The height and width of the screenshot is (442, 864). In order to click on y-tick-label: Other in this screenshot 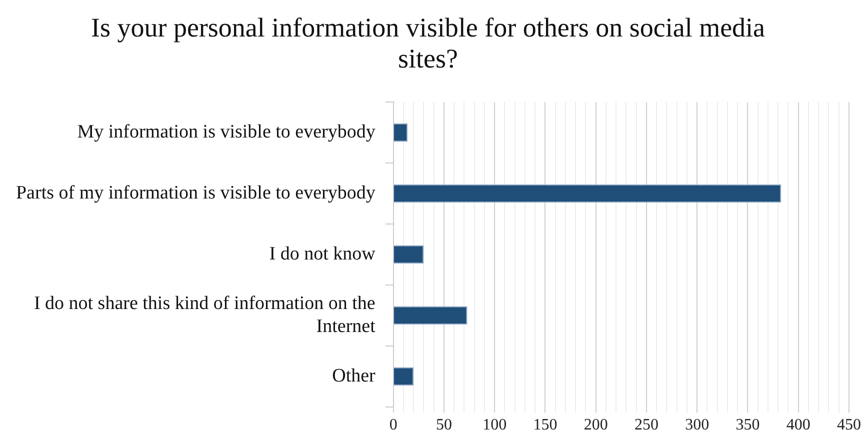, I will do `click(354, 375)`.